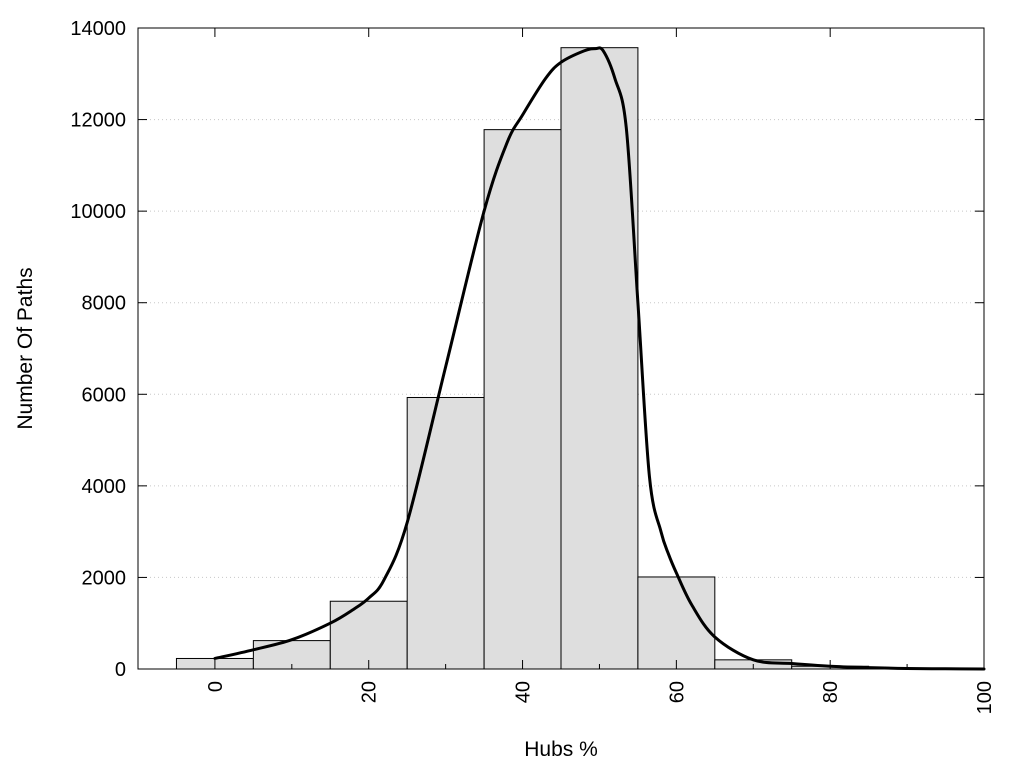  Describe the element at coordinates (985, 697) in the screenshot. I see `x-tick-label: 100` at that location.